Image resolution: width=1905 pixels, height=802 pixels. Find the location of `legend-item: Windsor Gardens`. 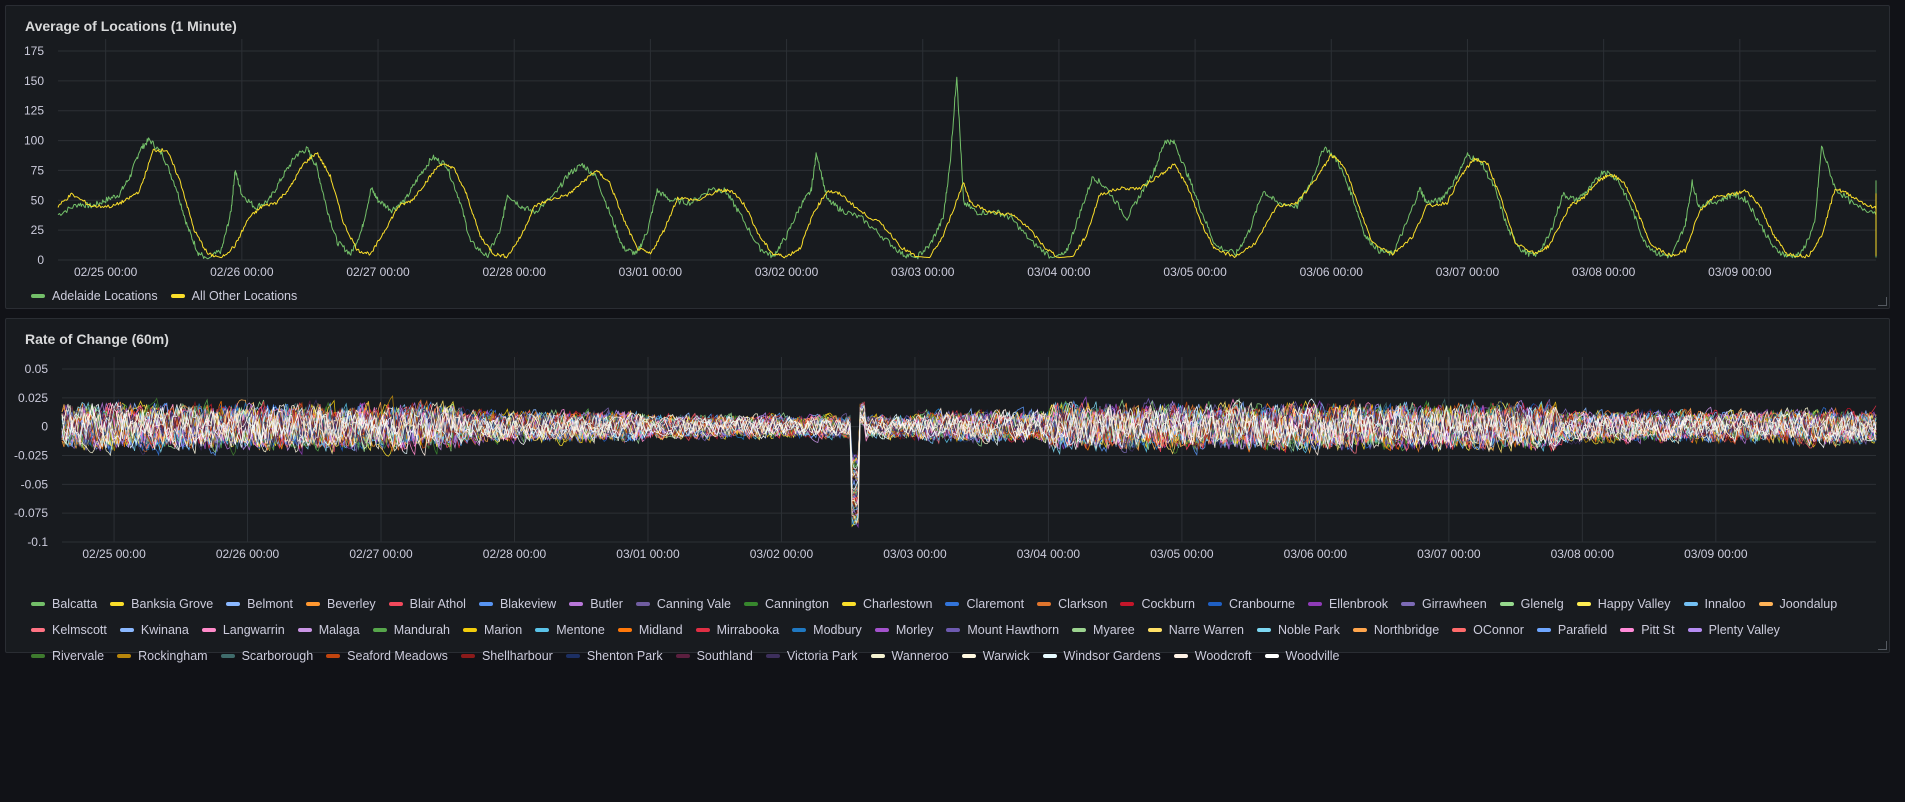

legend-item: Windsor Gardens is located at coordinates (1101, 656).